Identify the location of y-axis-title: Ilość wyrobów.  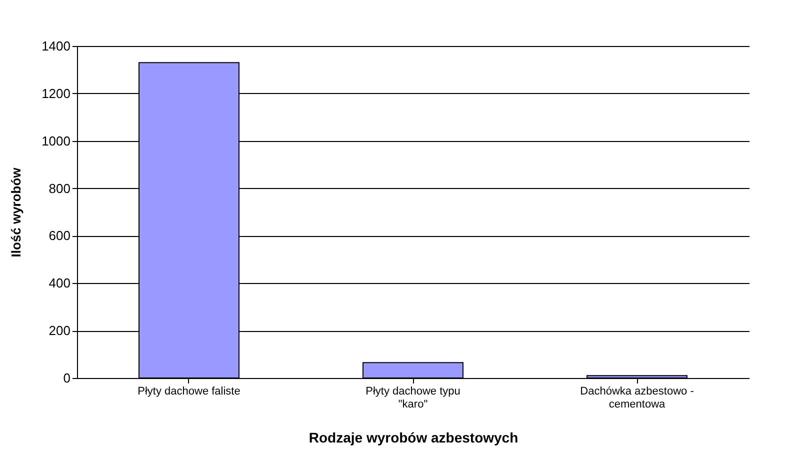
(16, 212).